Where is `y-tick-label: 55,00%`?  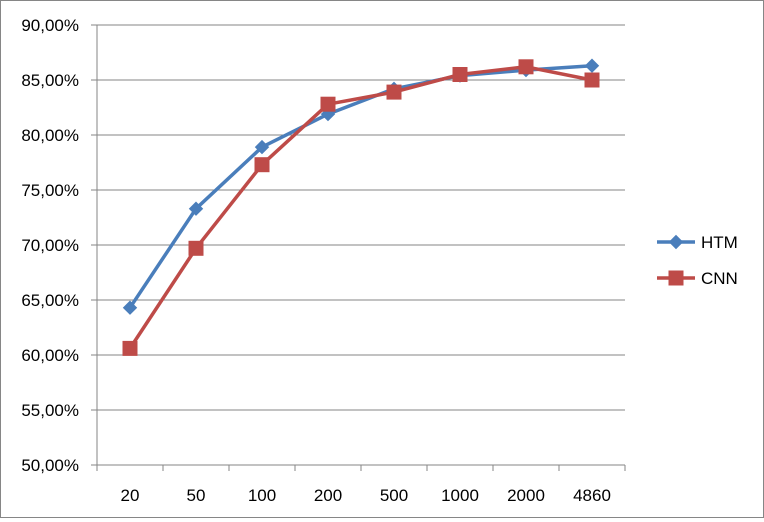 y-tick-label: 55,00% is located at coordinates (50, 410).